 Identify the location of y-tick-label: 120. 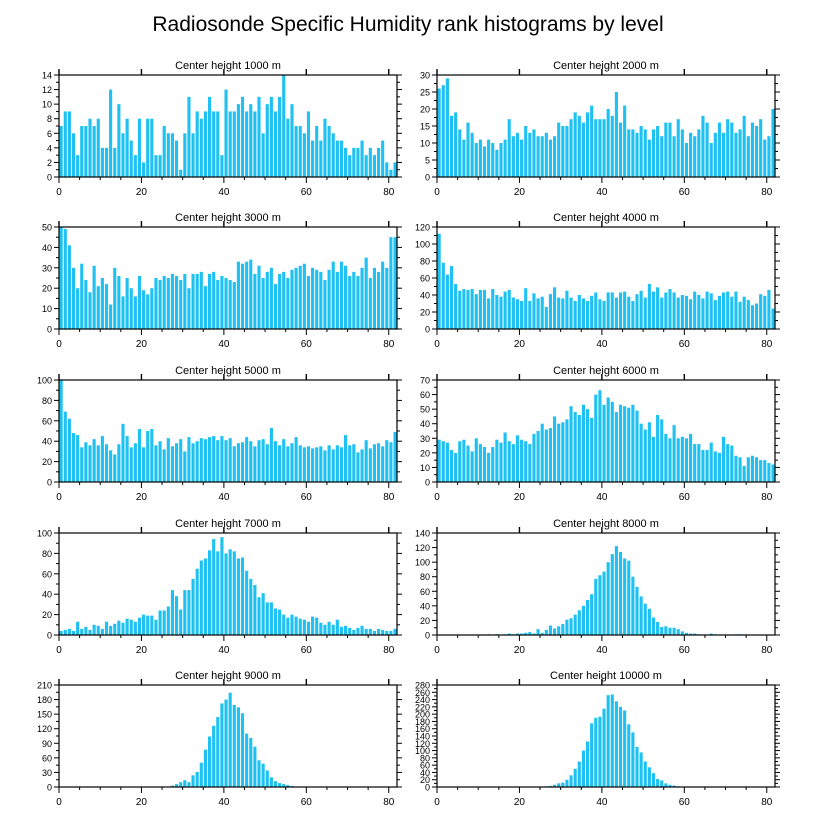
(422, 548).